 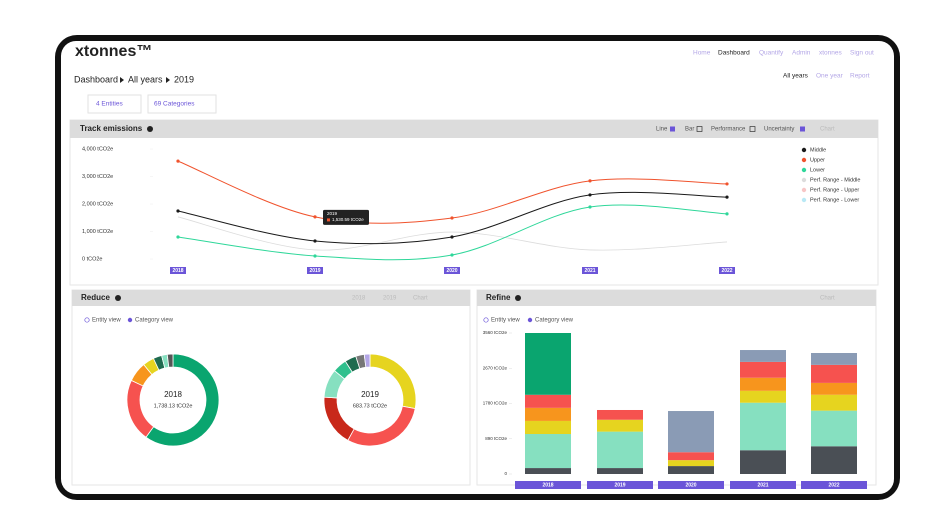 What do you see at coordinates (97, 149) in the screenshot?
I see `y-tick-label: 4,000 tCO2e` at bounding box center [97, 149].